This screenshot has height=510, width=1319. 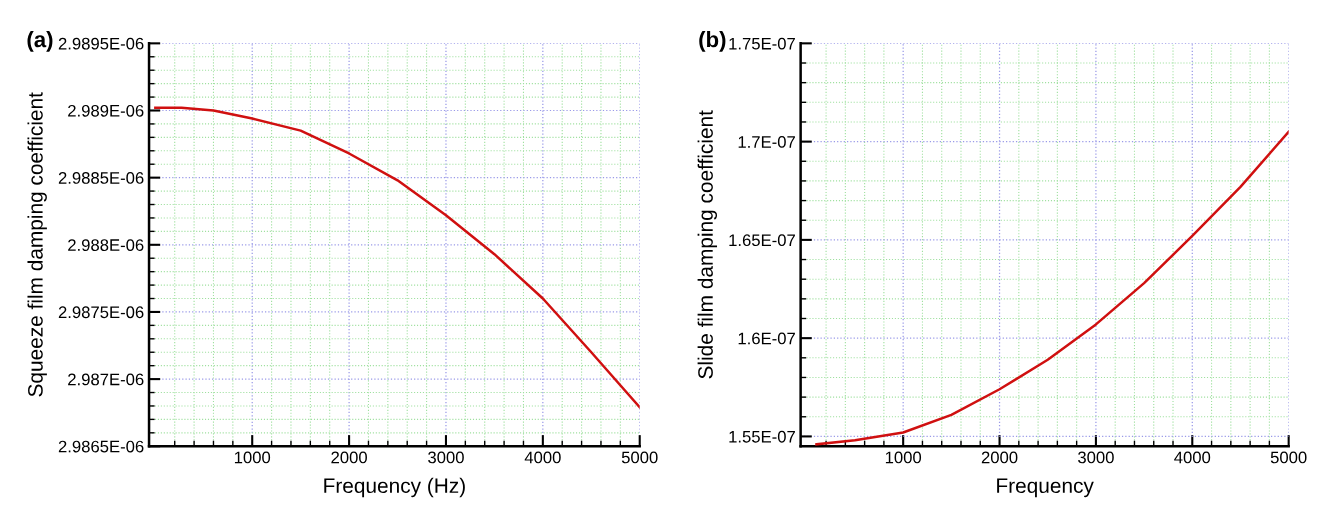 I want to click on x-axis-title: Frequency (Hz), so click(x=394, y=487).